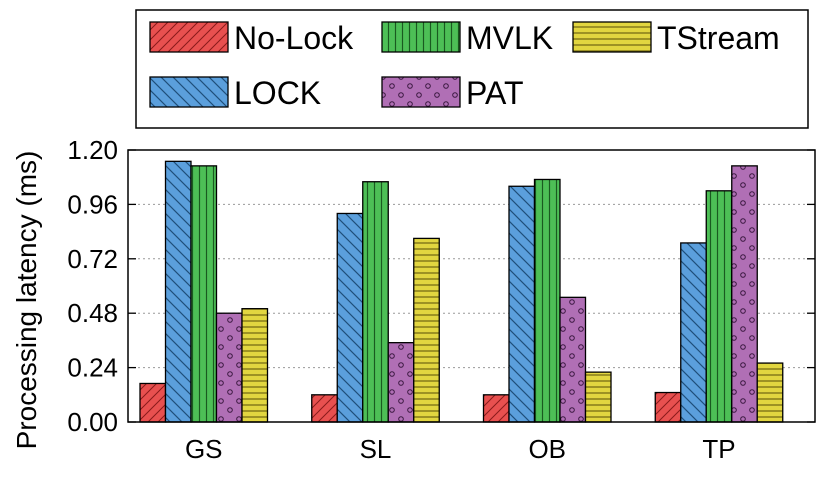  I want to click on y-tick-label: 0.48, so click(92, 313).